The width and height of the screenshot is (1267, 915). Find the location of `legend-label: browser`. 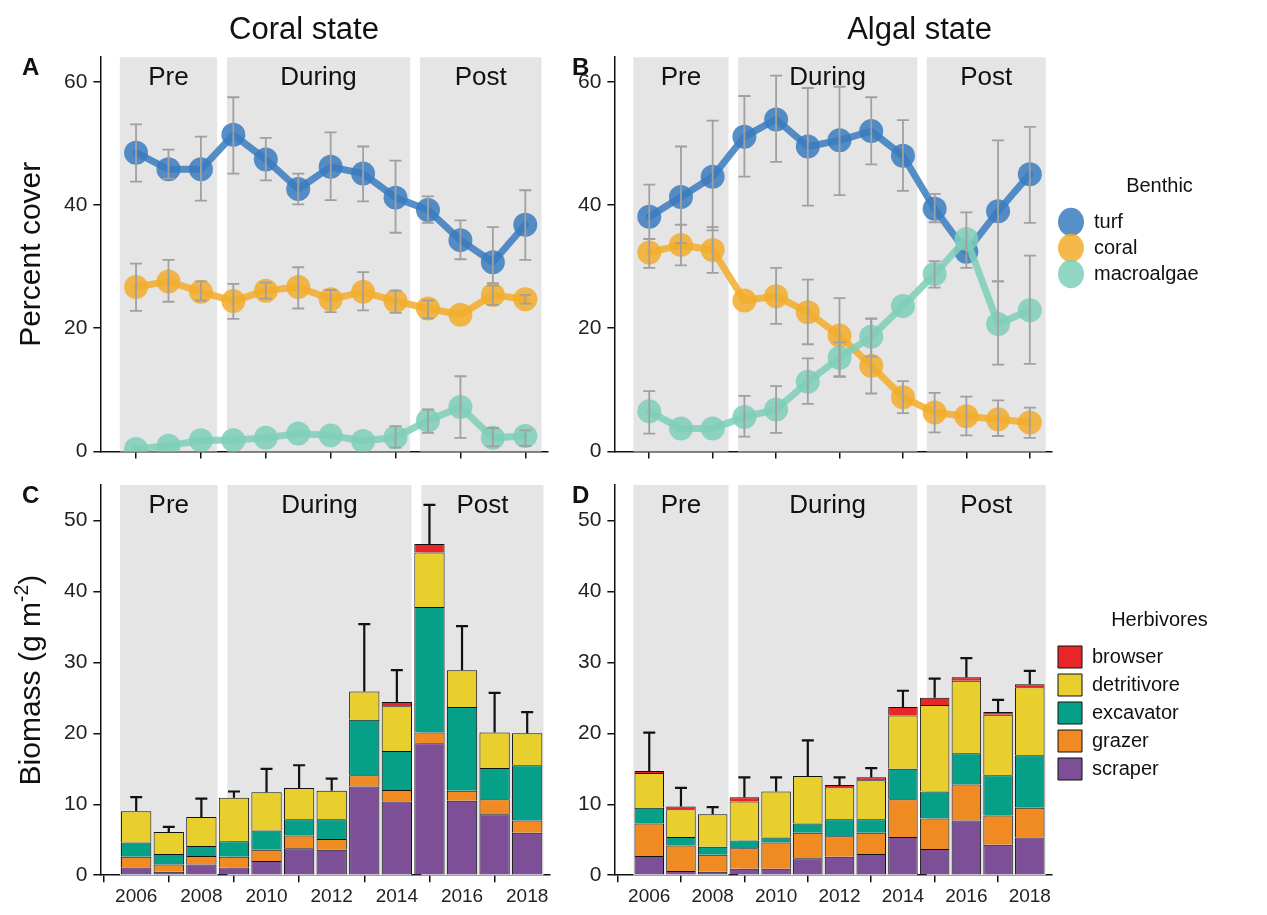

legend-label: browser is located at coordinates (1128, 655).